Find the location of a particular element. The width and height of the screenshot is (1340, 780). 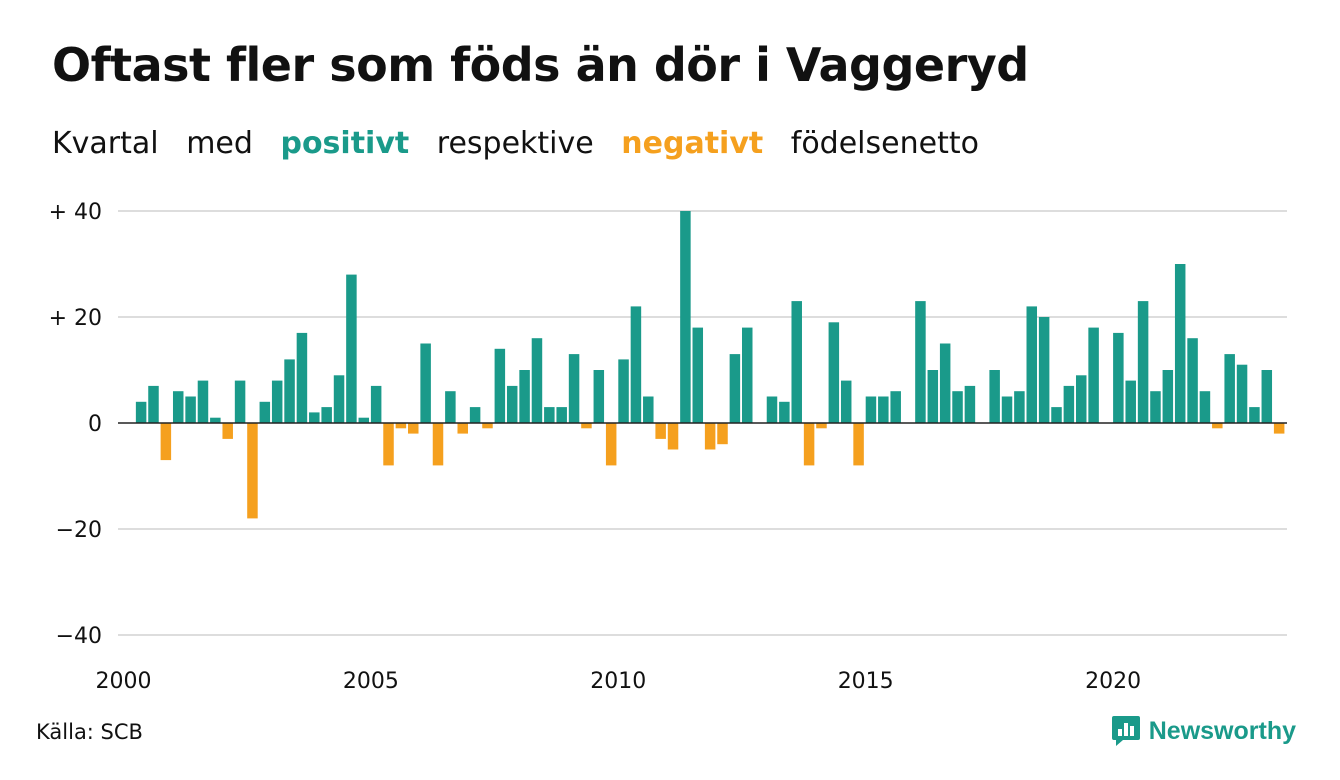

logo-text: Newsworthy is located at coordinates (1222, 730).